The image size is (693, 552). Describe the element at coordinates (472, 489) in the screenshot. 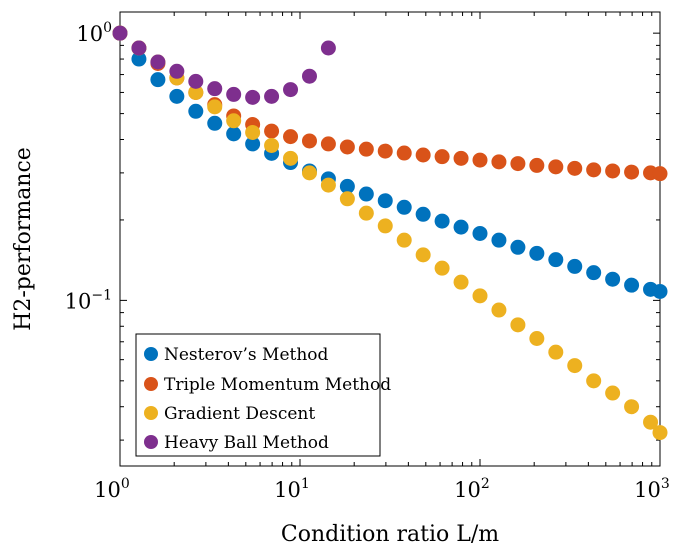

I see `x-tick-label: 102` at that location.